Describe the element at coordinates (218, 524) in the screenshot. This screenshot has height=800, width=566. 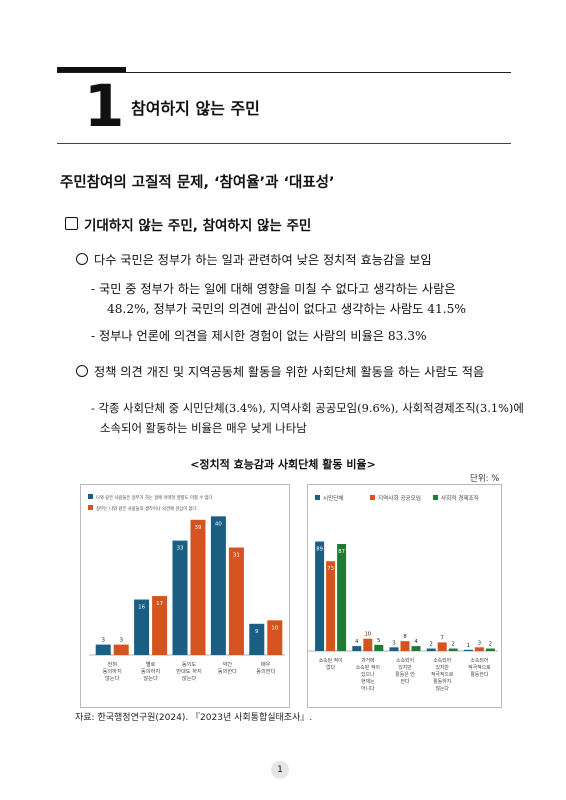
I see `data-label: 40` at that location.